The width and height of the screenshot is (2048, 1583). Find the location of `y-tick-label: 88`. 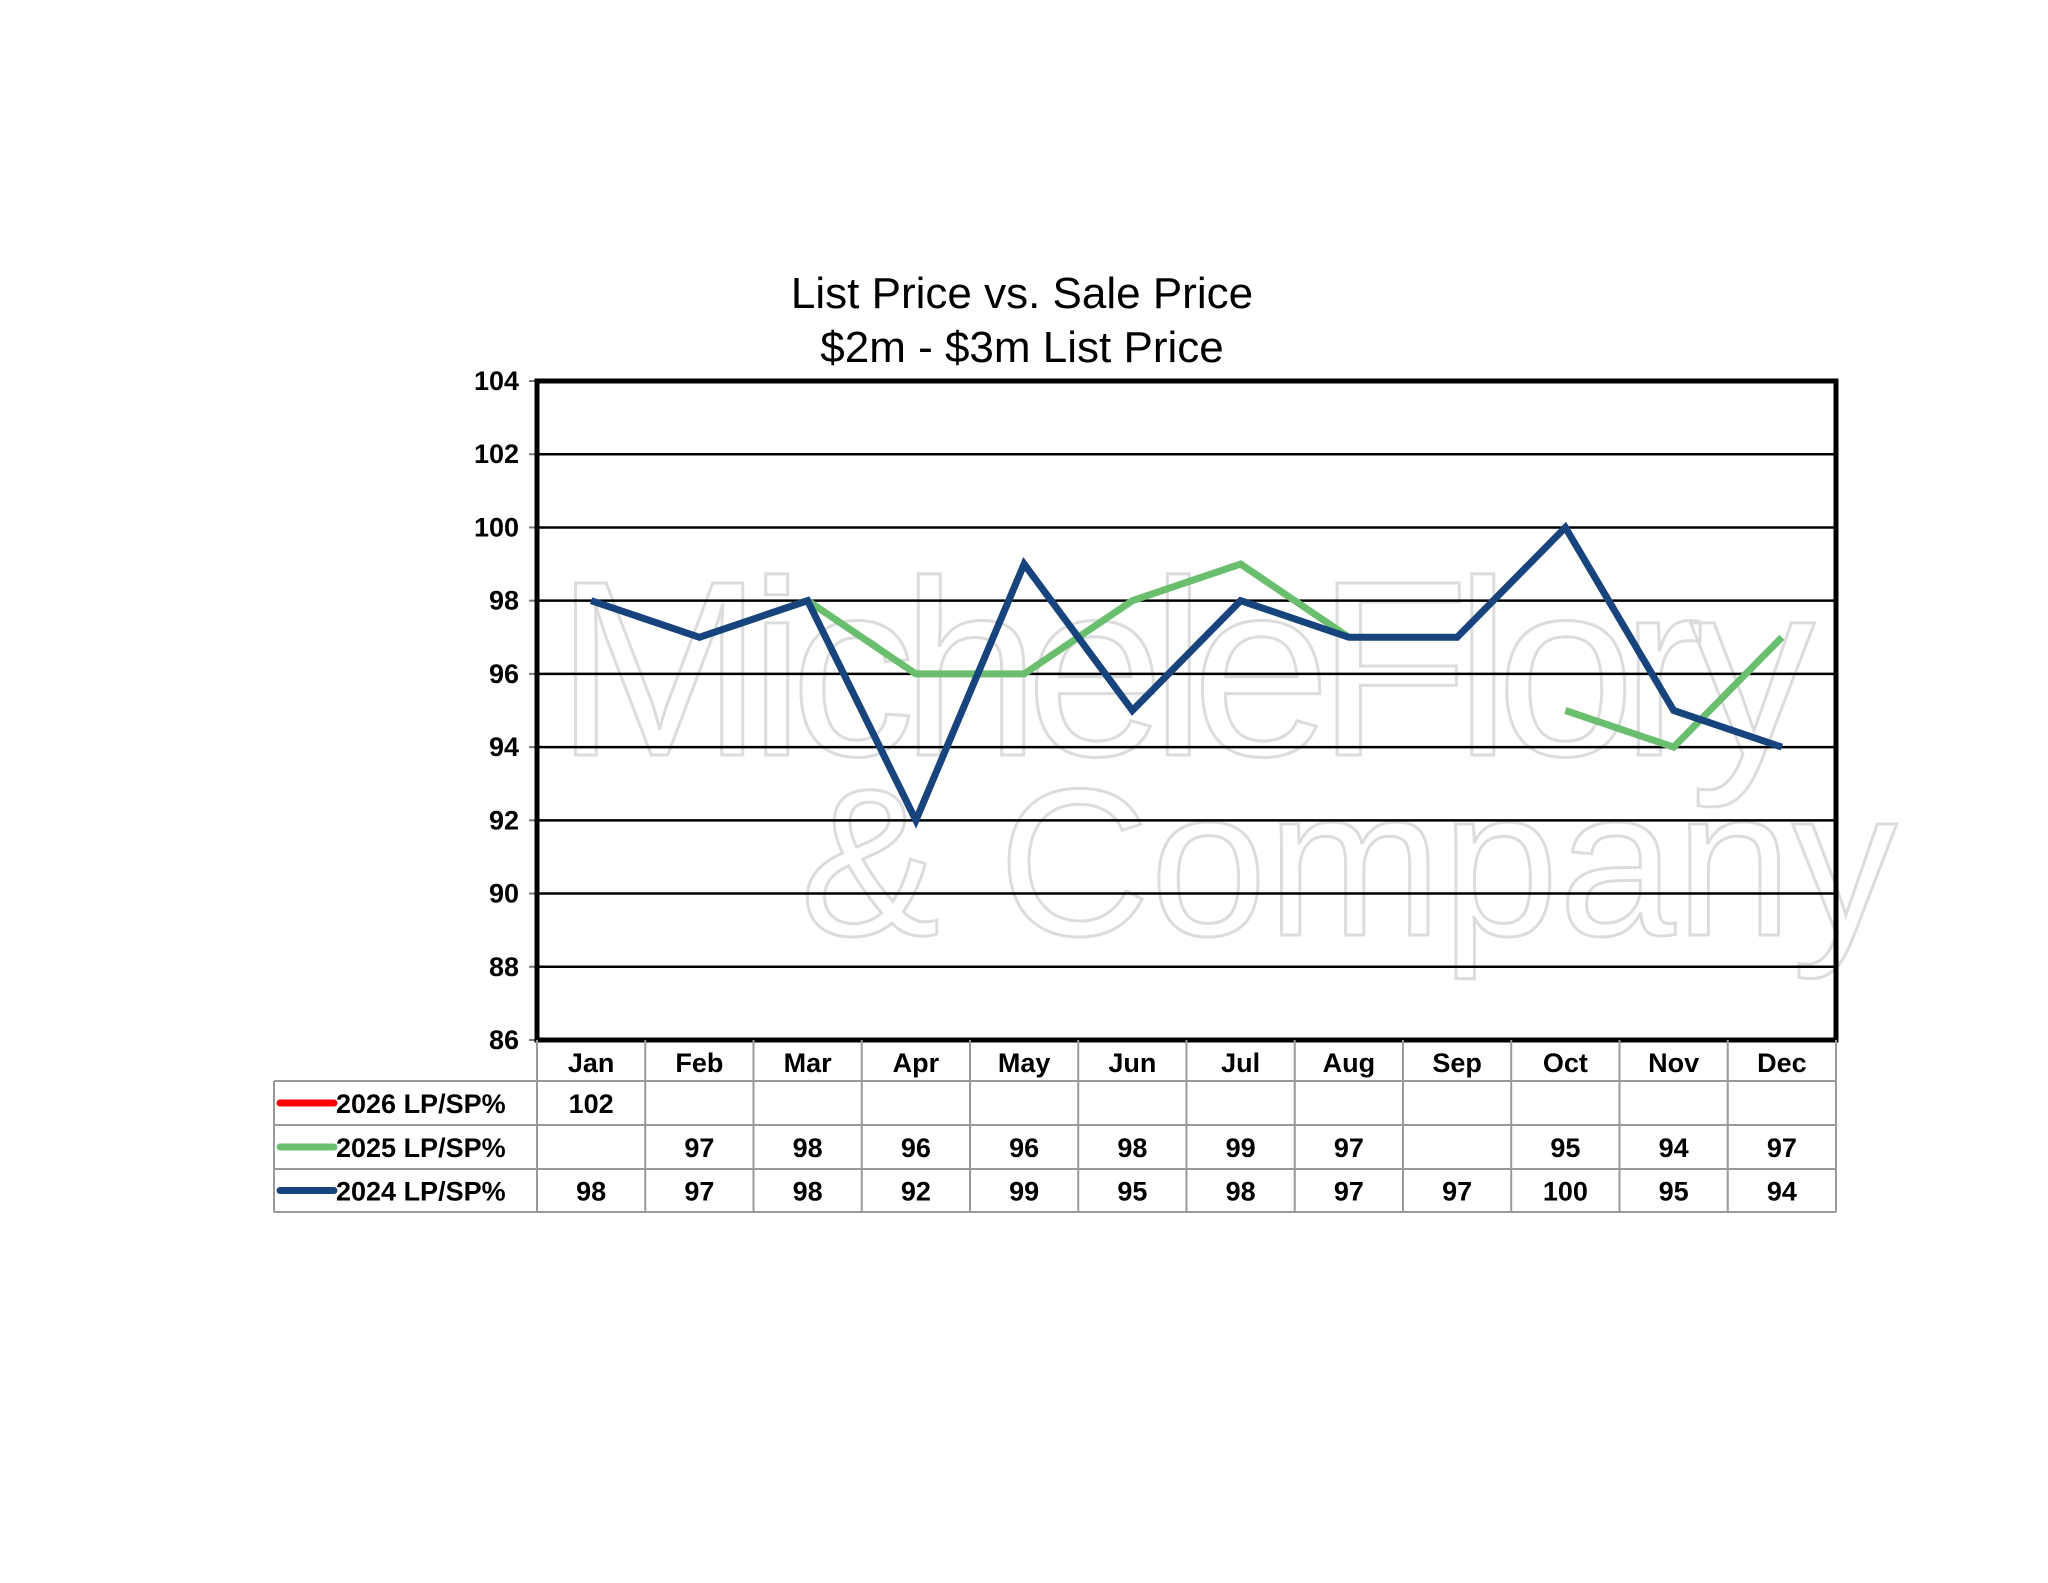

y-tick-label: 88 is located at coordinates (504, 967).